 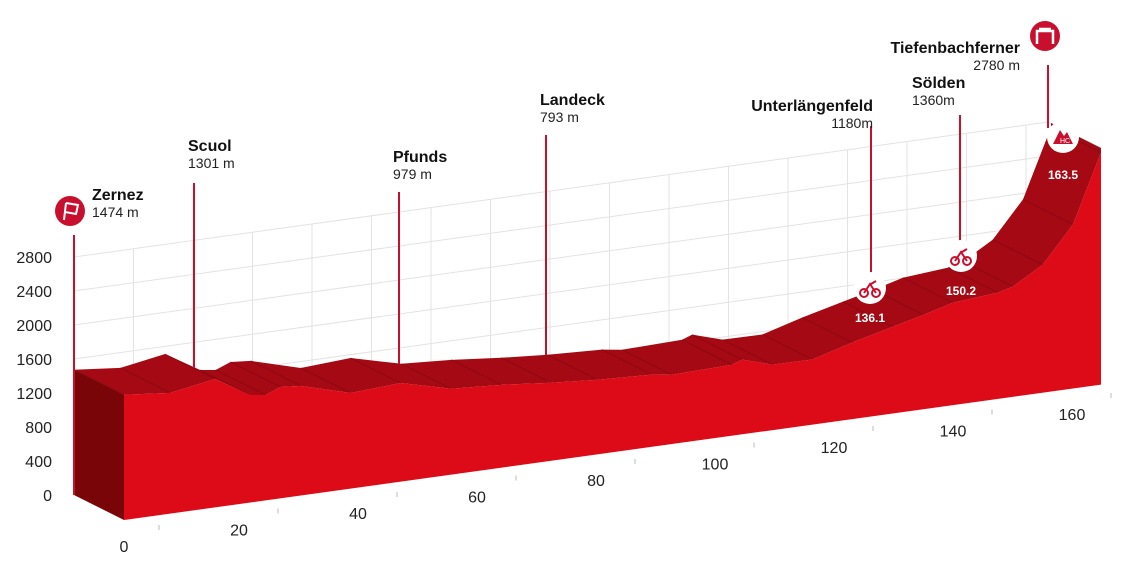 I want to click on finish-arch, so click(x=1045, y=35).